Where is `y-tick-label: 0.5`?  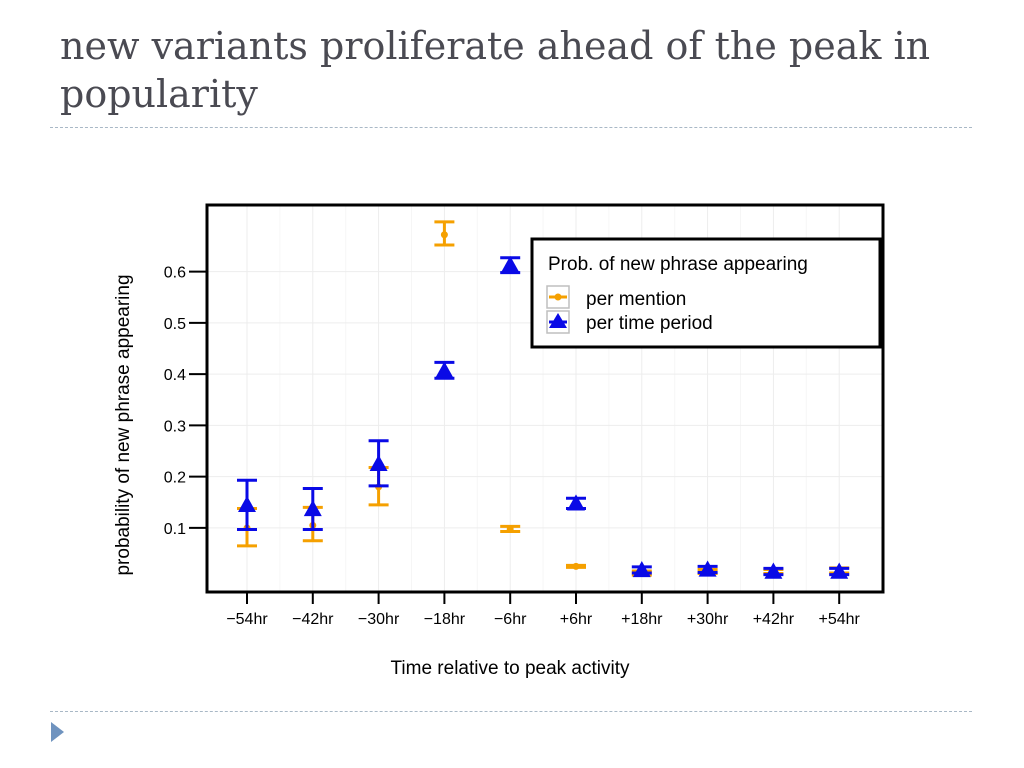 y-tick-label: 0.5 is located at coordinates (175, 324).